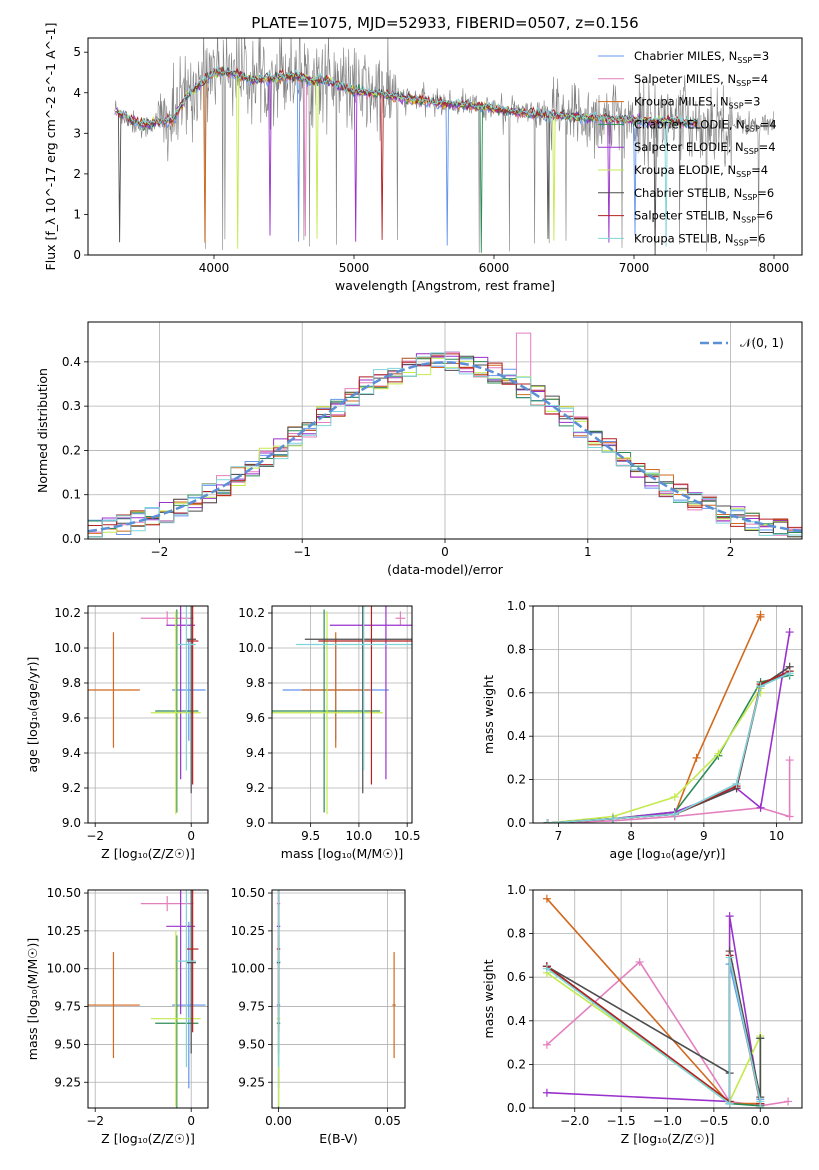 This screenshot has width=819, height=1170. What do you see at coordinates (407, 836) in the screenshot?
I see `x-tick-label: 10.5` at bounding box center [407, 836].